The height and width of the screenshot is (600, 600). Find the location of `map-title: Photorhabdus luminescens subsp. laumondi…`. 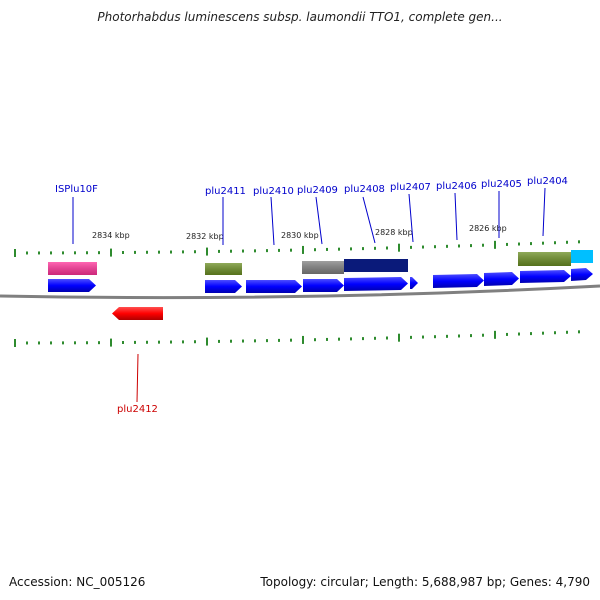

map-title: Photorhabdus luminescens subsp. laumondi… is located at coordinates (300, 17).